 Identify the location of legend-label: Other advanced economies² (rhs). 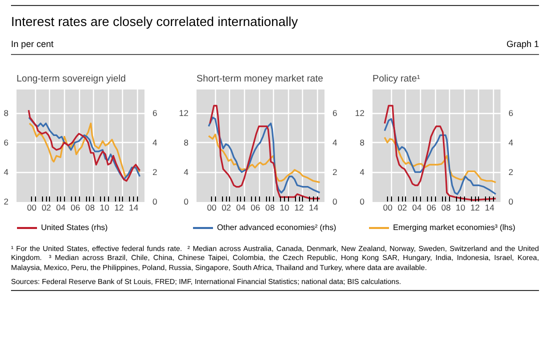
(276, 227).